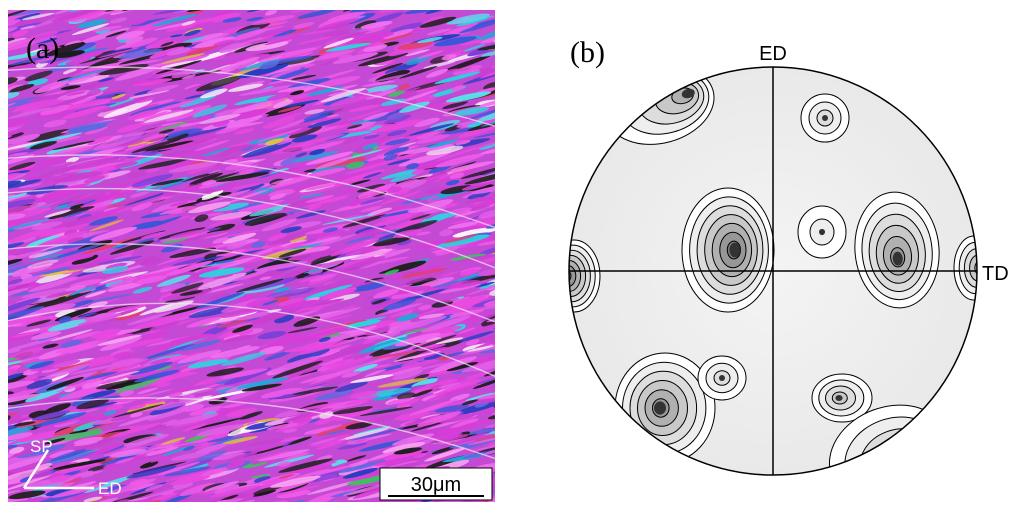 This screenshot has height=518, width=1024. What do you see at coordinates (574, 276) in the screenshot?
I see `pole-cluster-left-edge` at bounding box center [574, 276].